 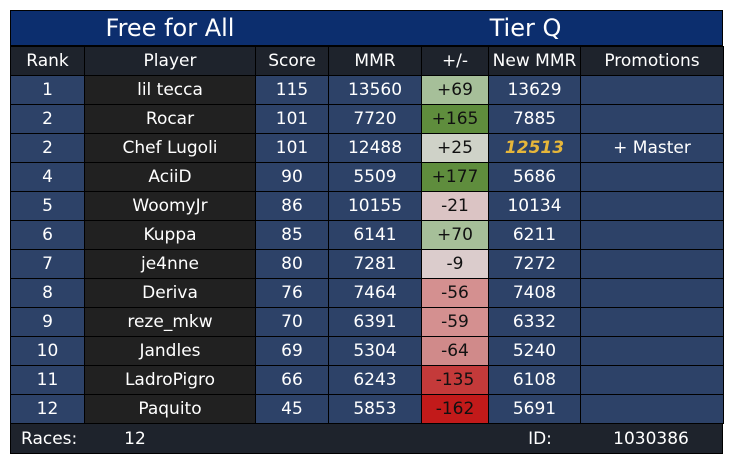 I want to click on cell-player: je4nne, so click(x=170, y=264).